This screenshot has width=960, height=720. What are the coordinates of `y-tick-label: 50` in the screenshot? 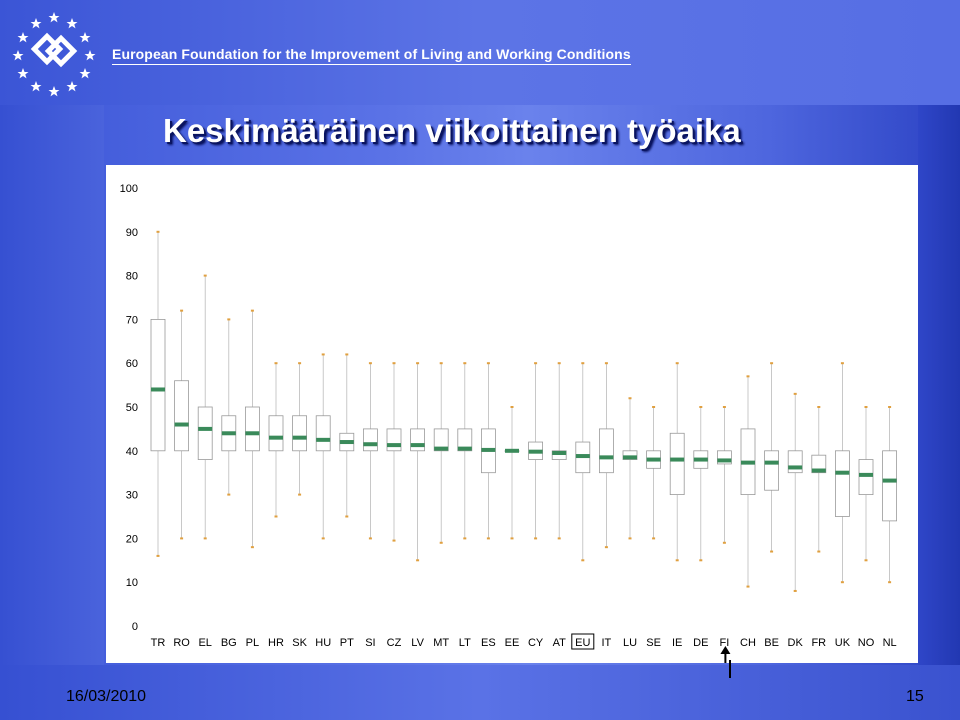 It's located at (132, 408).